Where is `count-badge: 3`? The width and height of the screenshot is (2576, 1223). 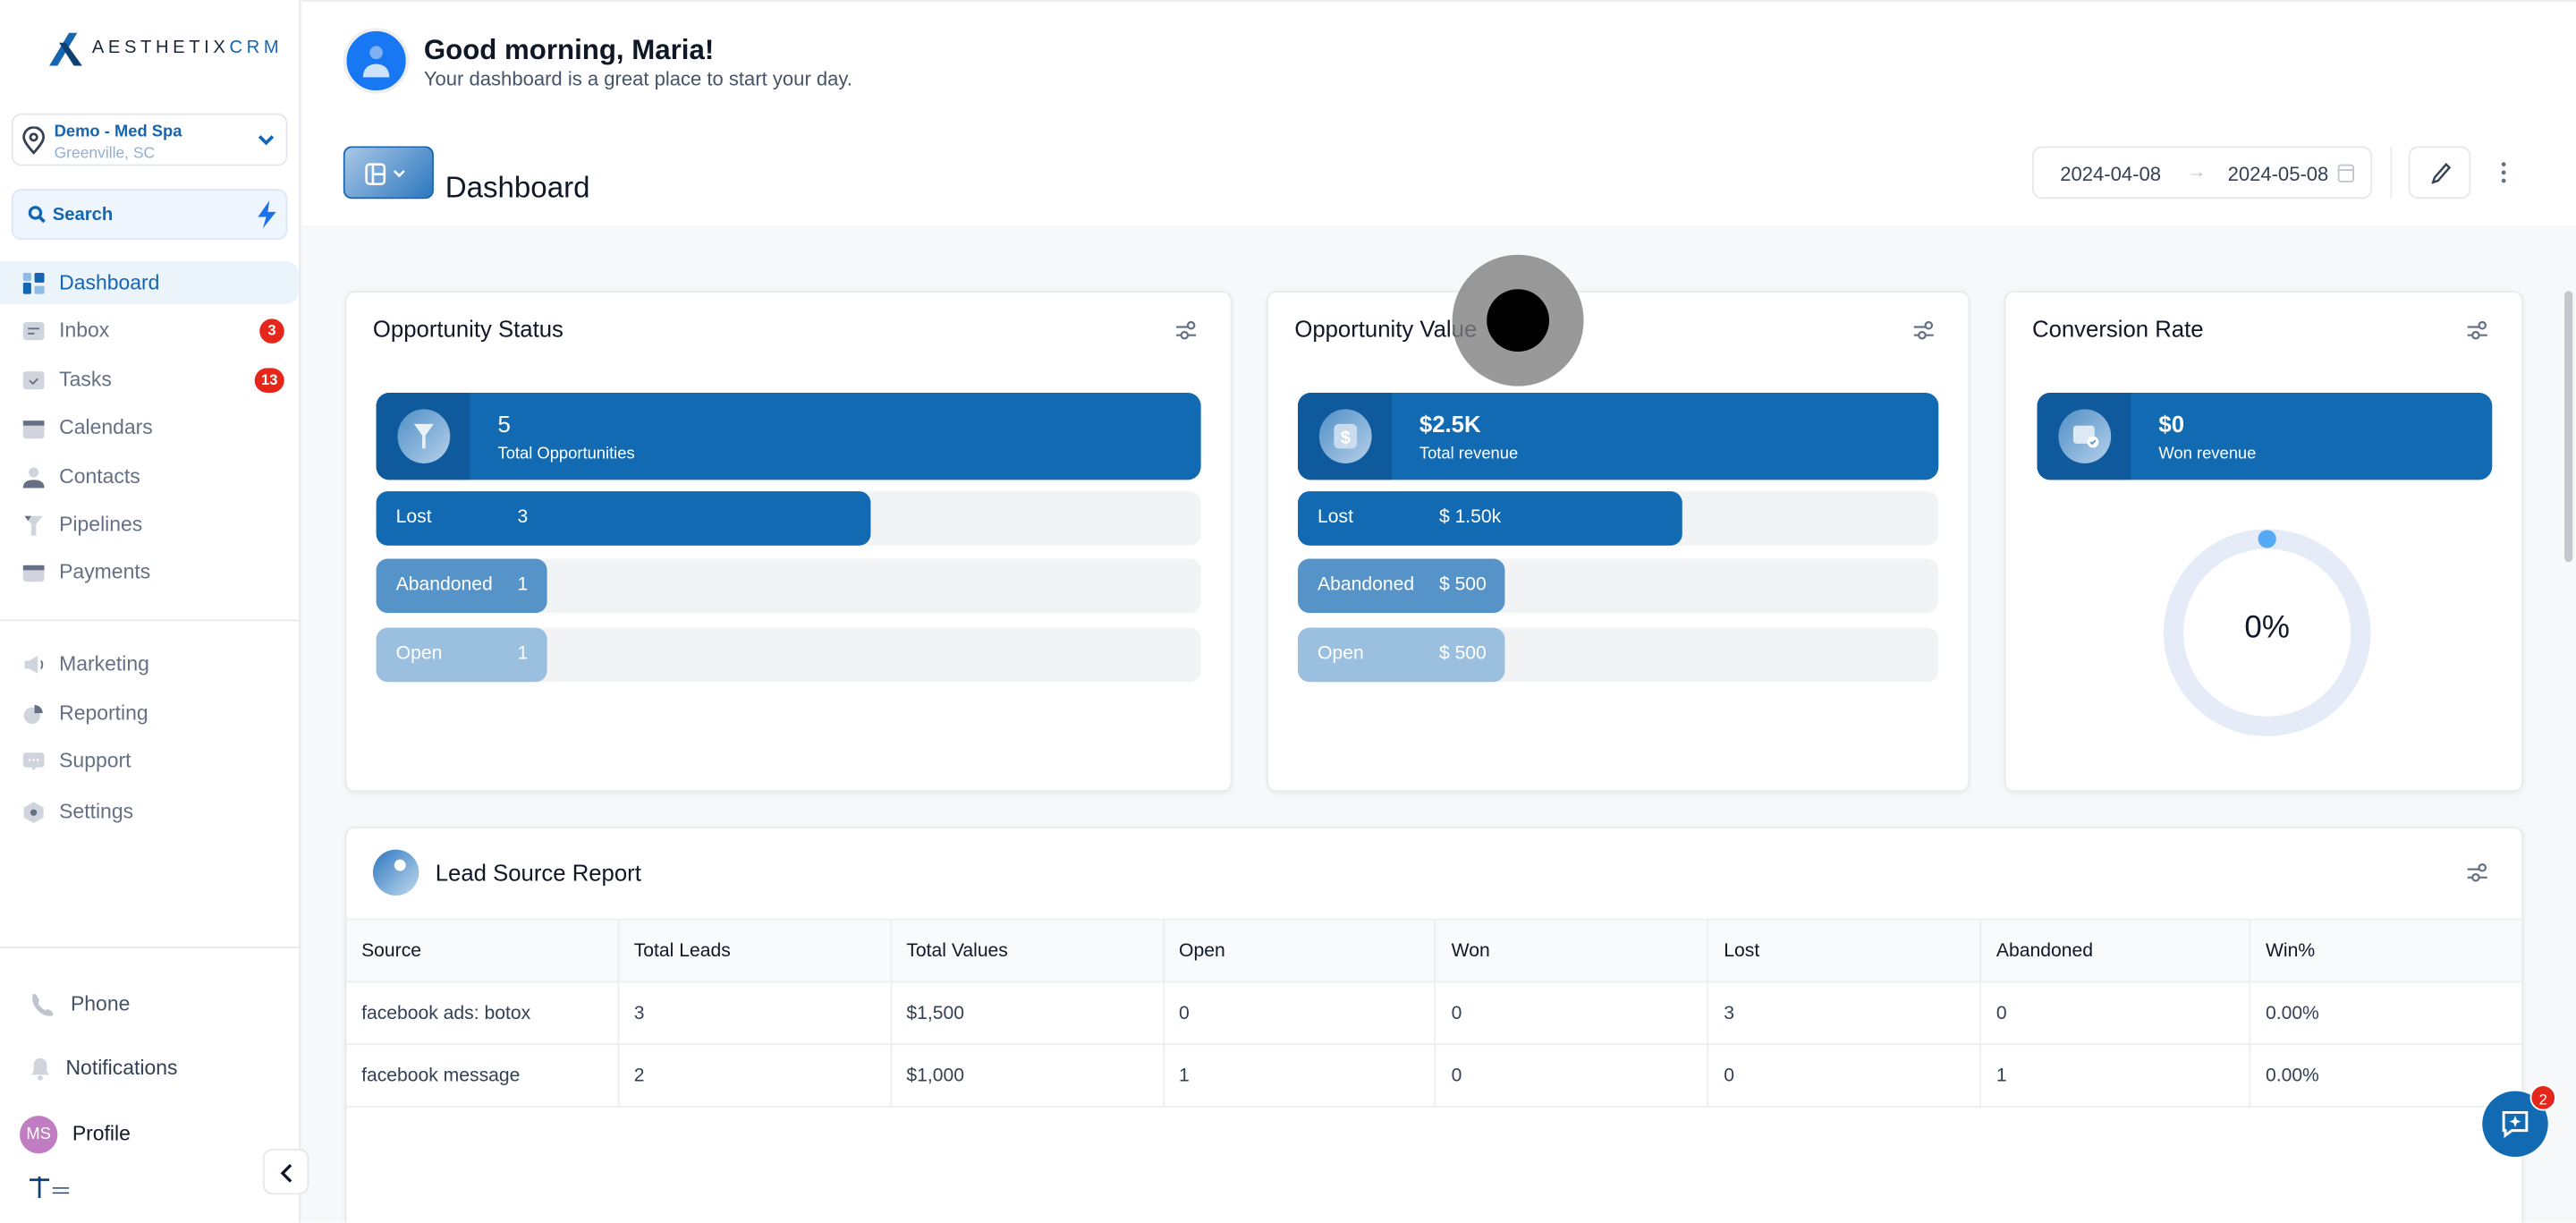 count-badge: 3 is located at coordinates (271, 331).